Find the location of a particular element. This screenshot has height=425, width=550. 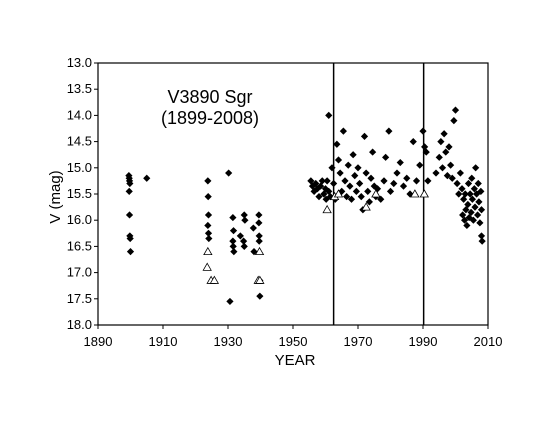

y-axis-title: V (mag) is located at coordinates (55, 196).